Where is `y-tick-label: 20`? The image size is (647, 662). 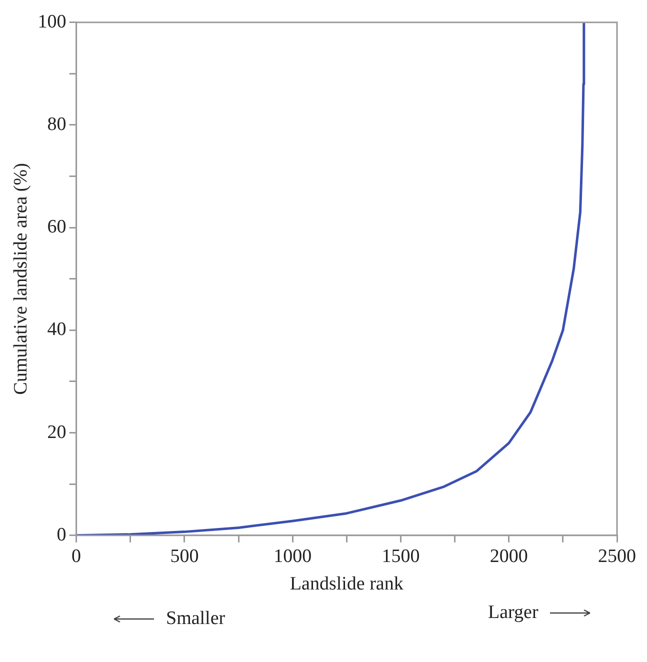 y-tick-label: 20 is located at coordinates (56, 432).